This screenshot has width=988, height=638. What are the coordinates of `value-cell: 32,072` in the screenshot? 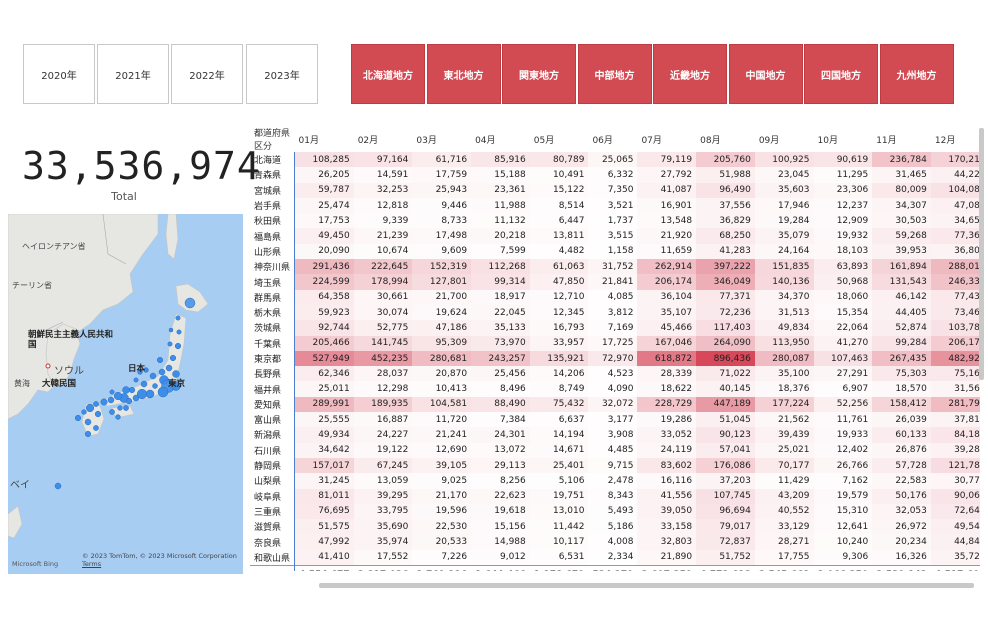 It's located at (613, 404).